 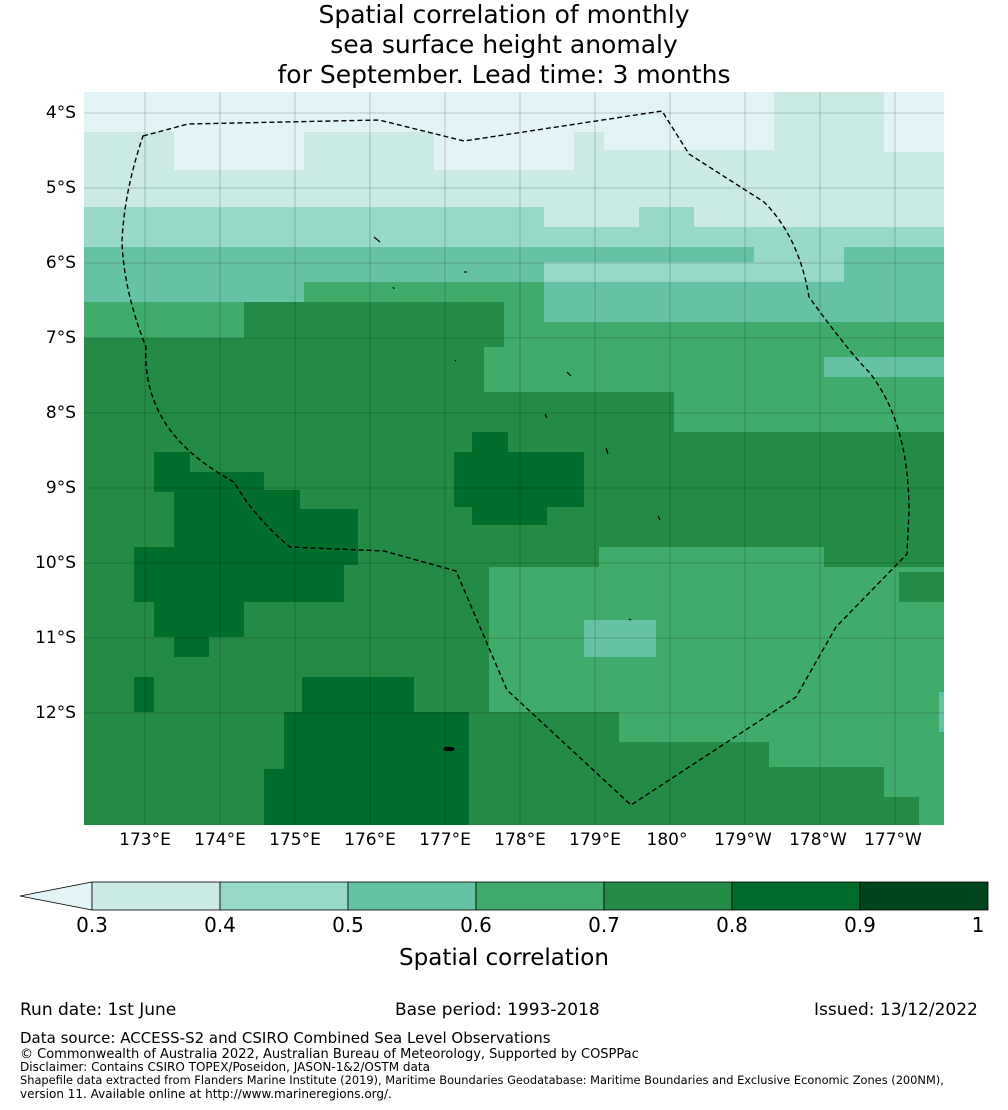 I want to click on island-c, so click(x=393, y=288).